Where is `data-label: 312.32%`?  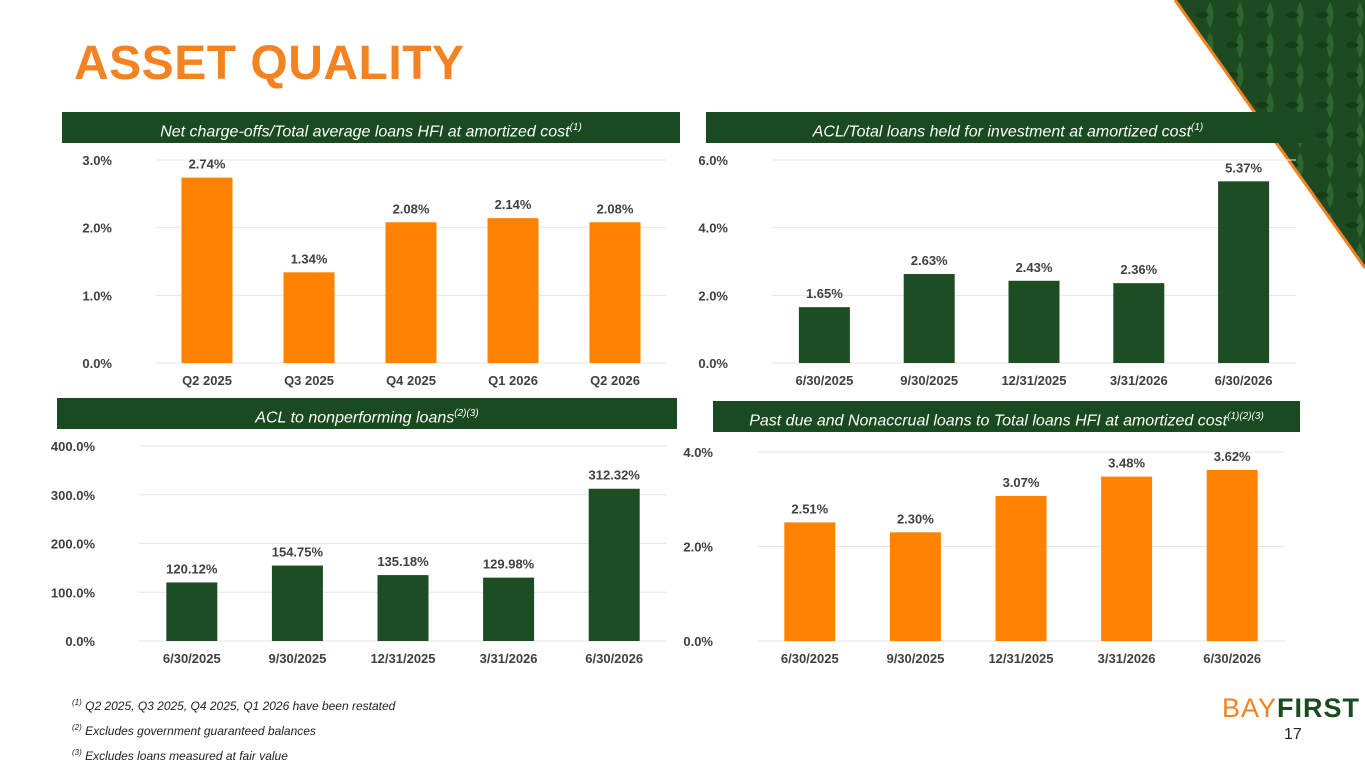 data-label: 312.32% is located at coordinates (615, 475).